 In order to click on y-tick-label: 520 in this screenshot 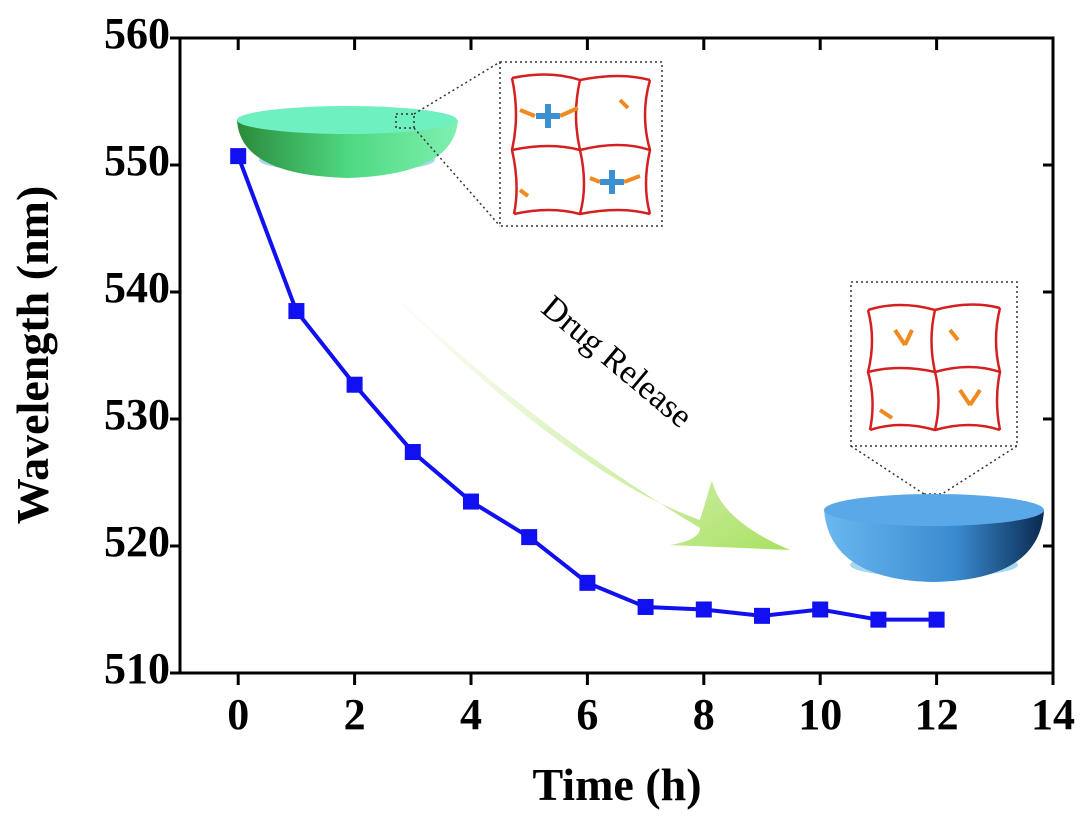, I will do `click(137, 541)`.